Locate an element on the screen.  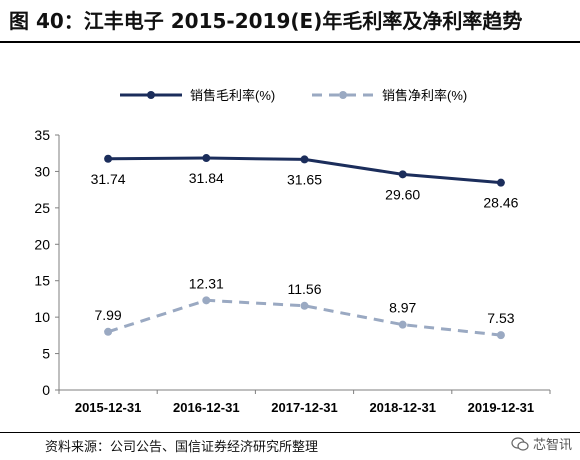
y-tick-label: 15 is located at coordinates (42, 281).